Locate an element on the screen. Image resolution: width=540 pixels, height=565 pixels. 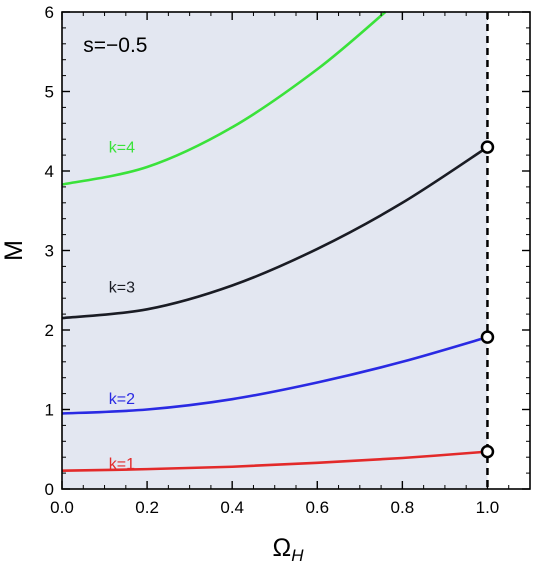
series-label-k4: k=4 is located at coordinates (122, 148).